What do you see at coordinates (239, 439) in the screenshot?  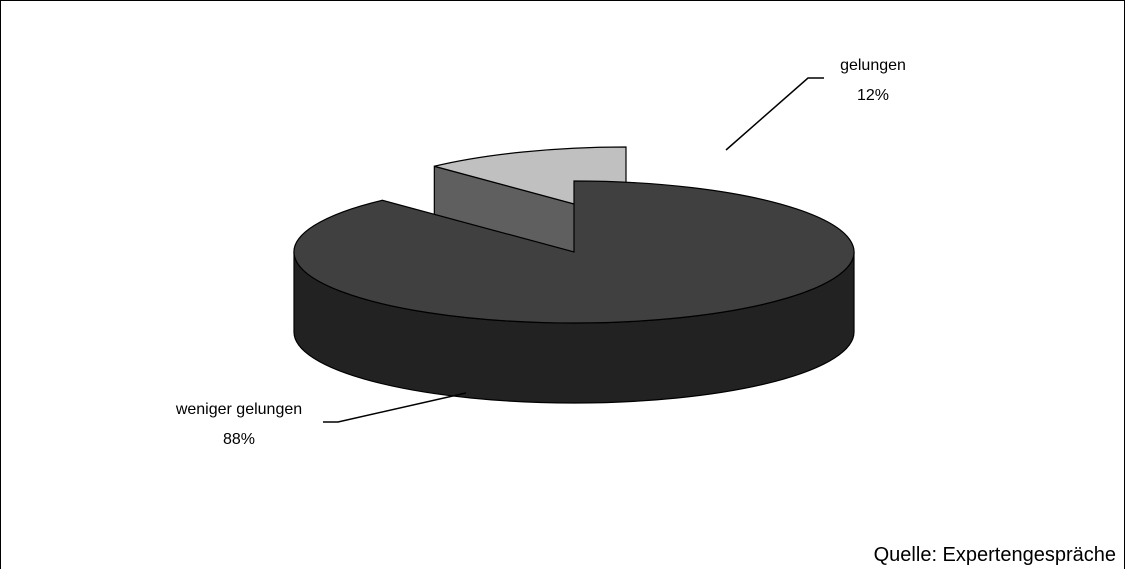 I see `slice-value-weniger-gelungen: 88%` at bounding box center [239, 439].